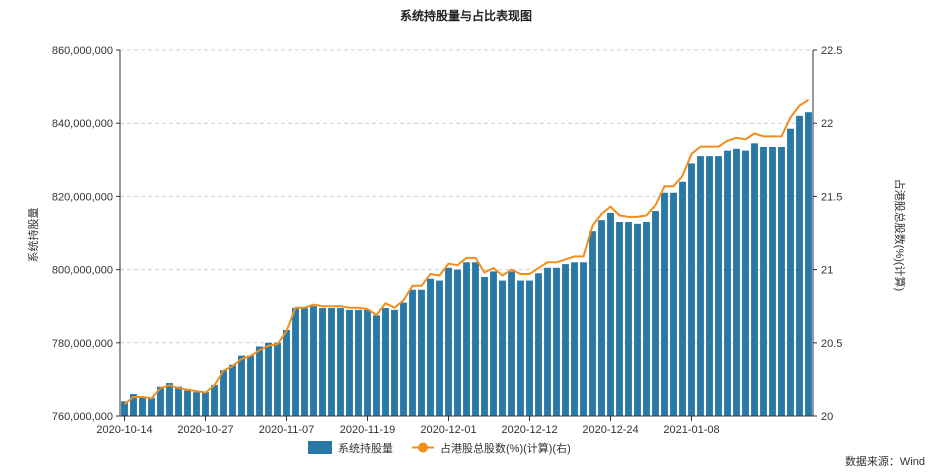 Image resolution: width=933 pixels, height=472 pixels. I want to click on y-left-tick-label: 860,000,000, so click(82, 51).